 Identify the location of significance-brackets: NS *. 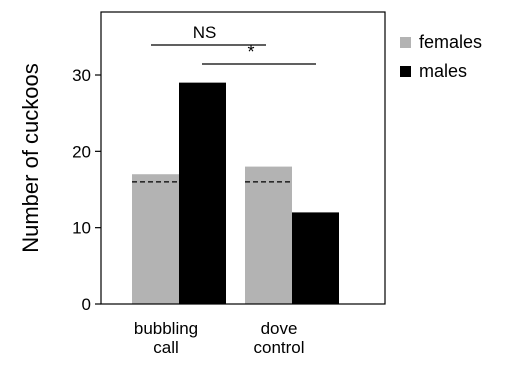
(233, 44).